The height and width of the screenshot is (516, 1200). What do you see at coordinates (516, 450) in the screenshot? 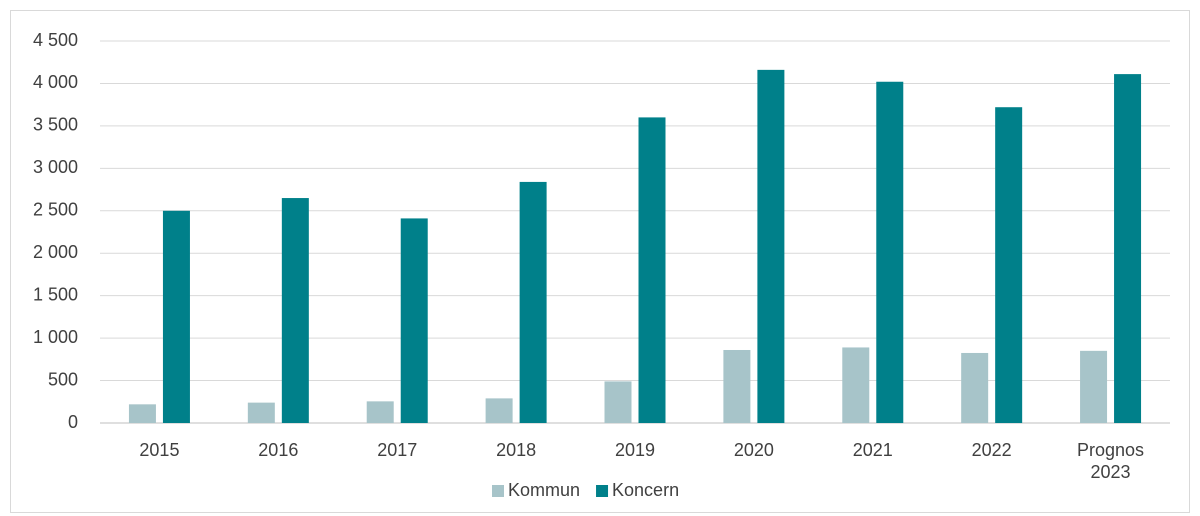
I see `x-tick-label: 2018` at bounding box center [516, 450].